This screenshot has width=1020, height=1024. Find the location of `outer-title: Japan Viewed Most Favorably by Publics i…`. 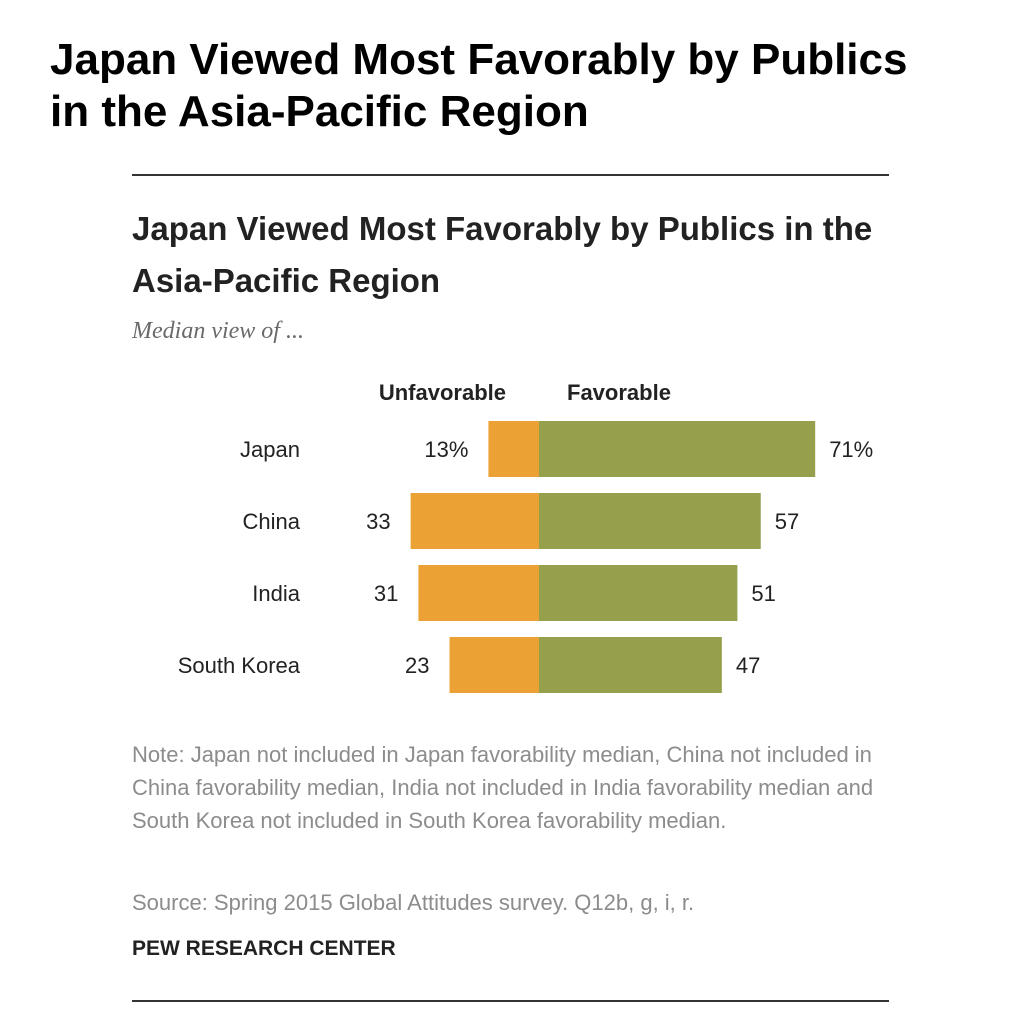

outer-title: Japan Viewed Most Favorably by Publics i… is located at coordinates (479, 85).